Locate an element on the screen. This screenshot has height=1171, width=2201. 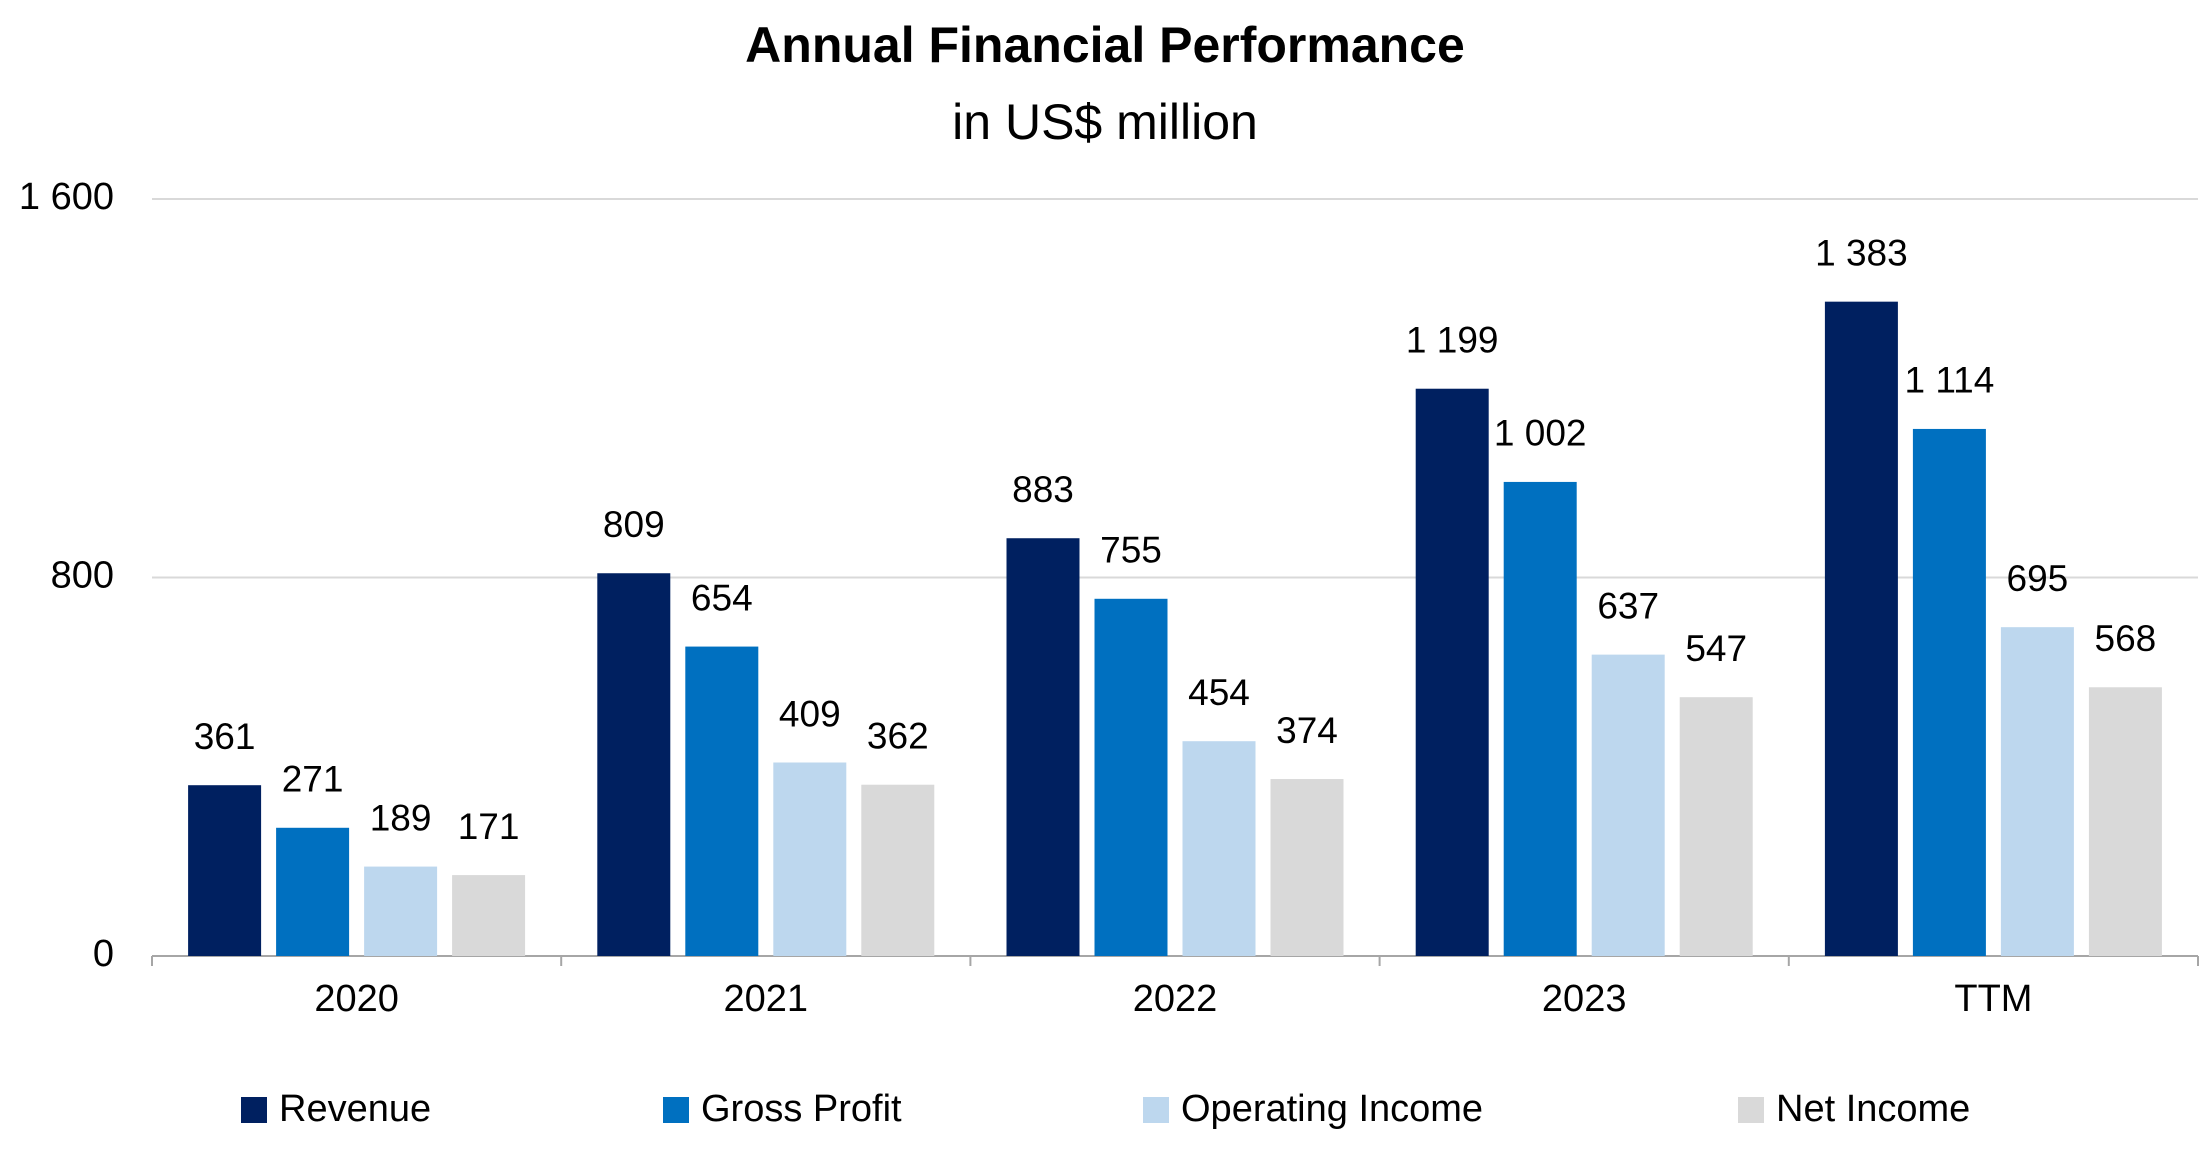
value-label: 171 is located at coordinates (489, 826).